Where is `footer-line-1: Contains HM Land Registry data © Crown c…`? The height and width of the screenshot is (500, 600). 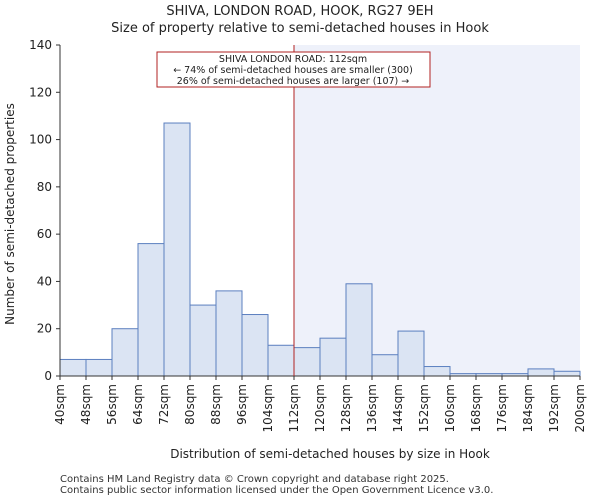
footer-line-1: Contains HM Land Registry data © Crown c… is located at coordinates (254, 479).